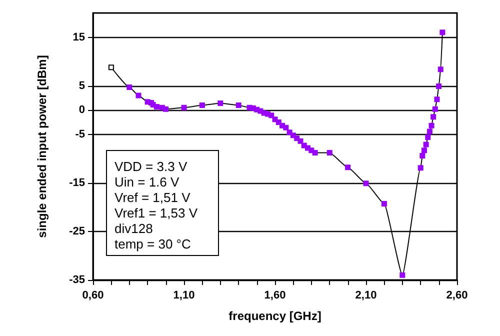  Describe the element at coordinates (77, 231) in the screenshot. I see `y-tick-label: -25` at that location.